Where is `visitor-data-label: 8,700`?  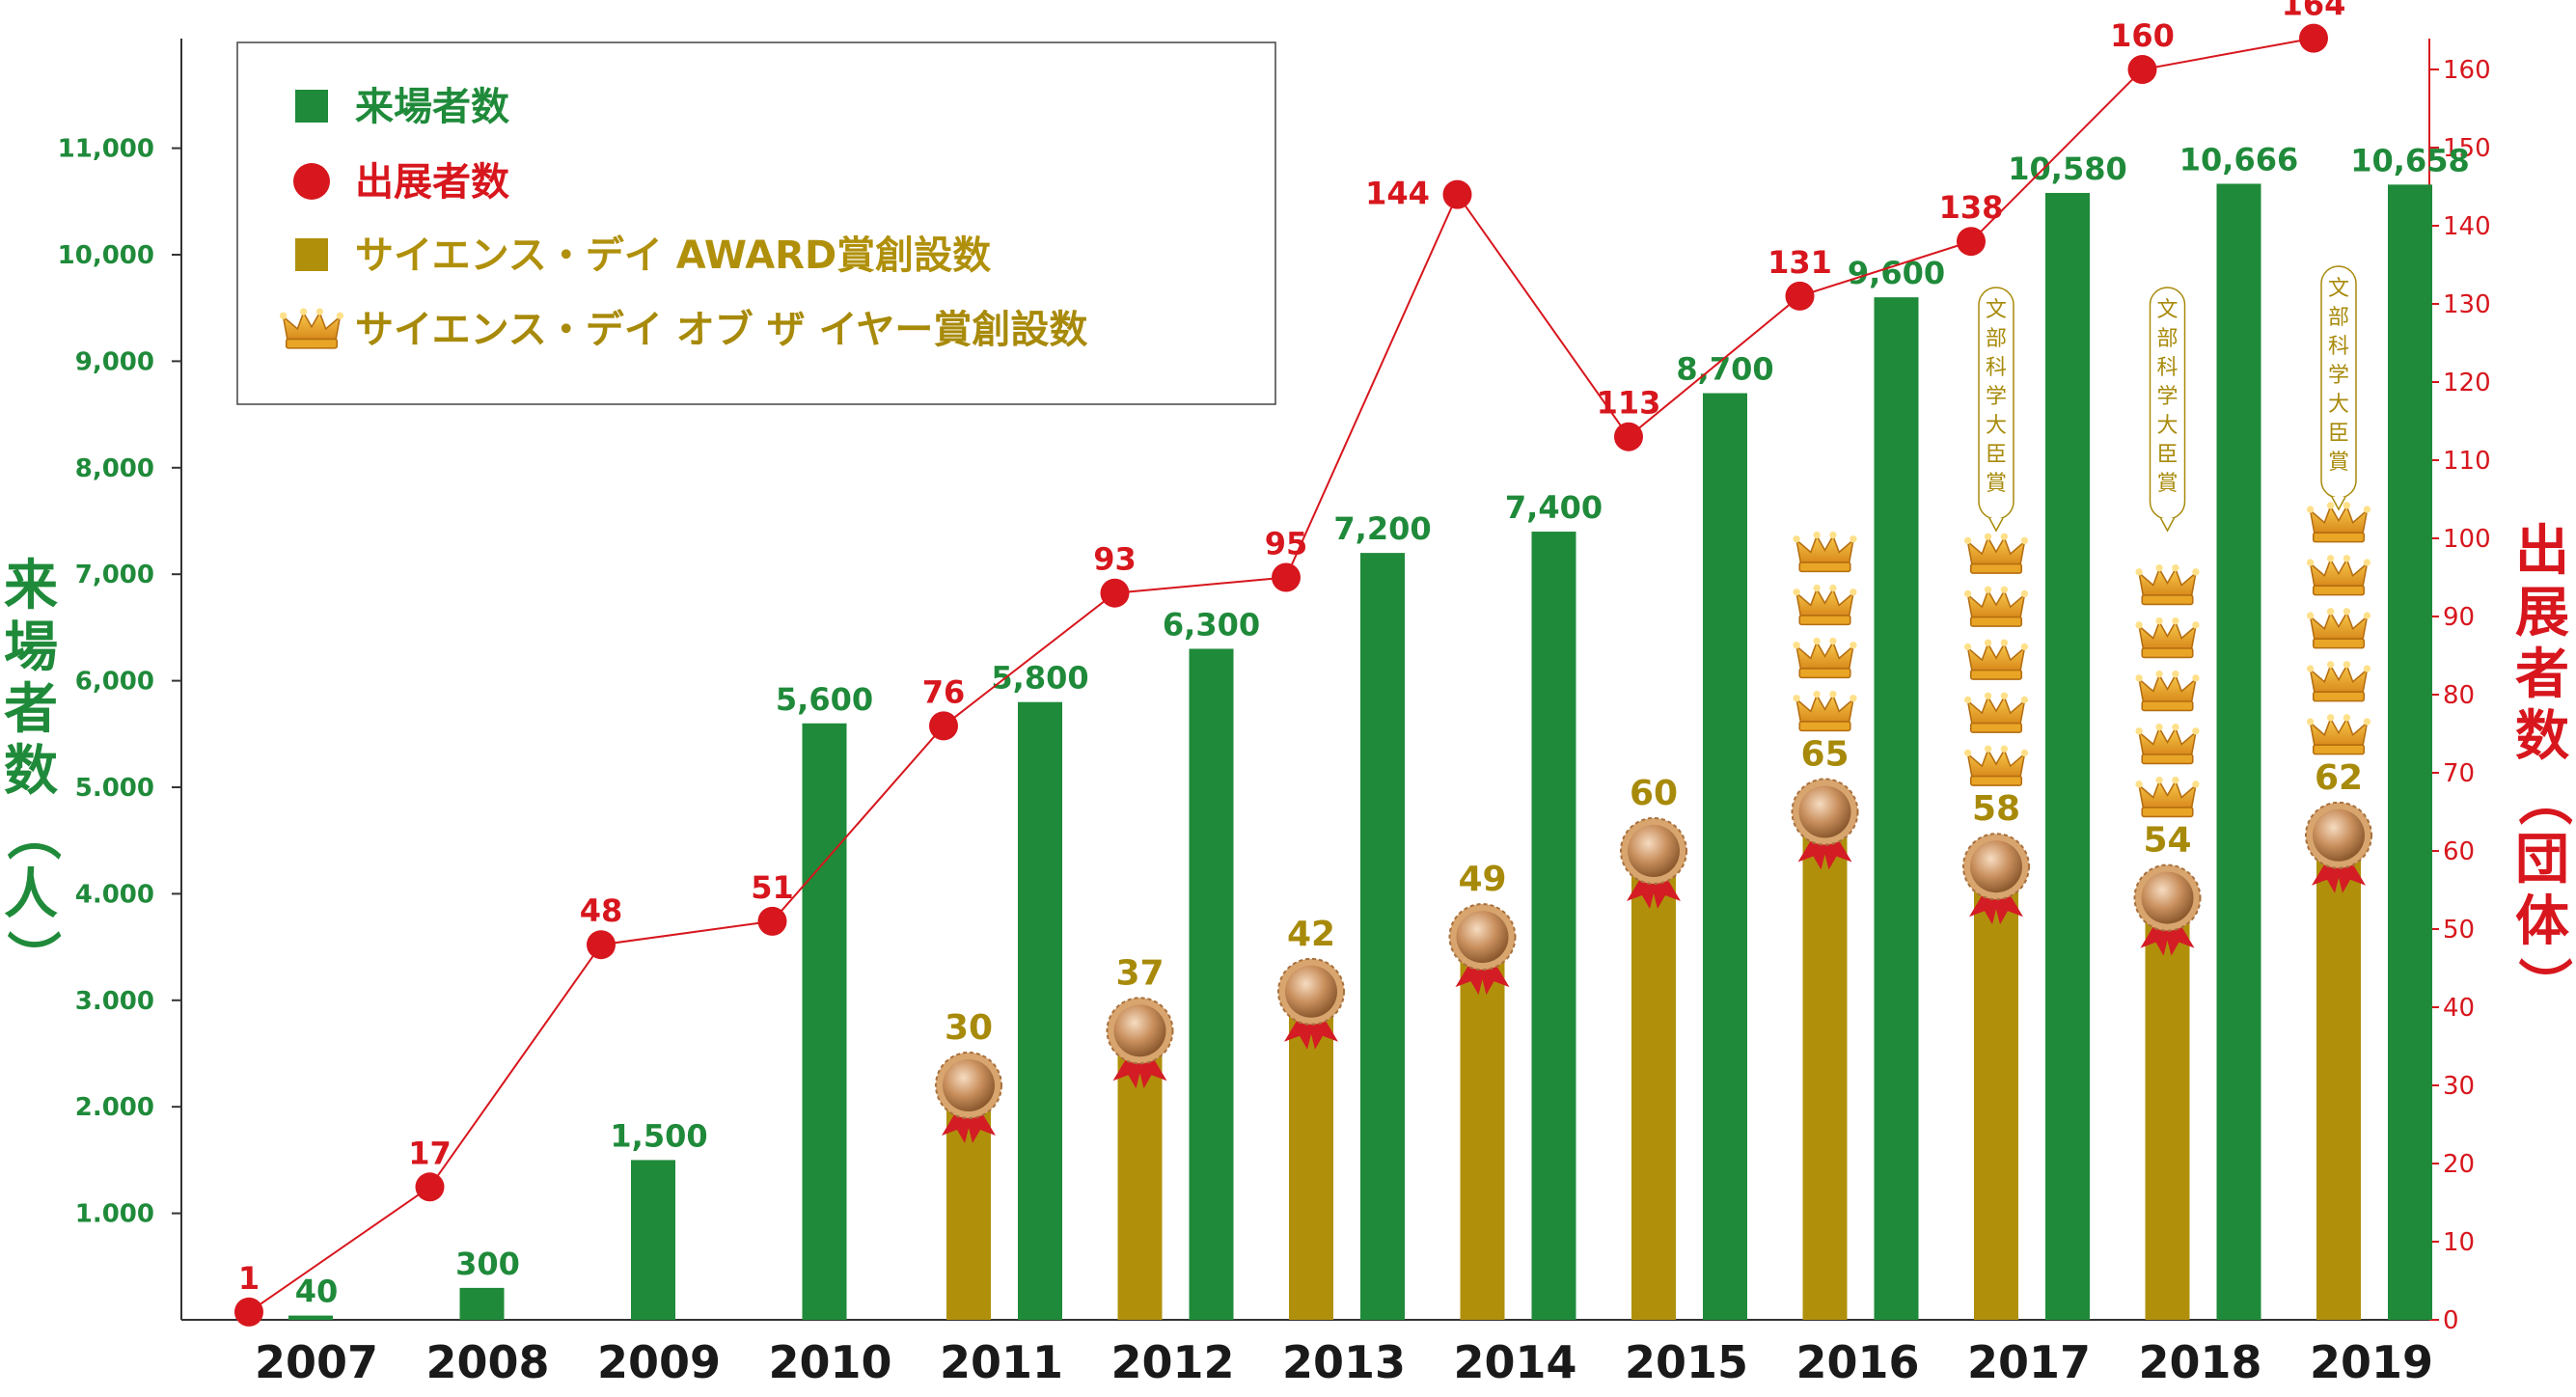 visitor-data-label: 8,700 is located at coordinates (1725, 369).